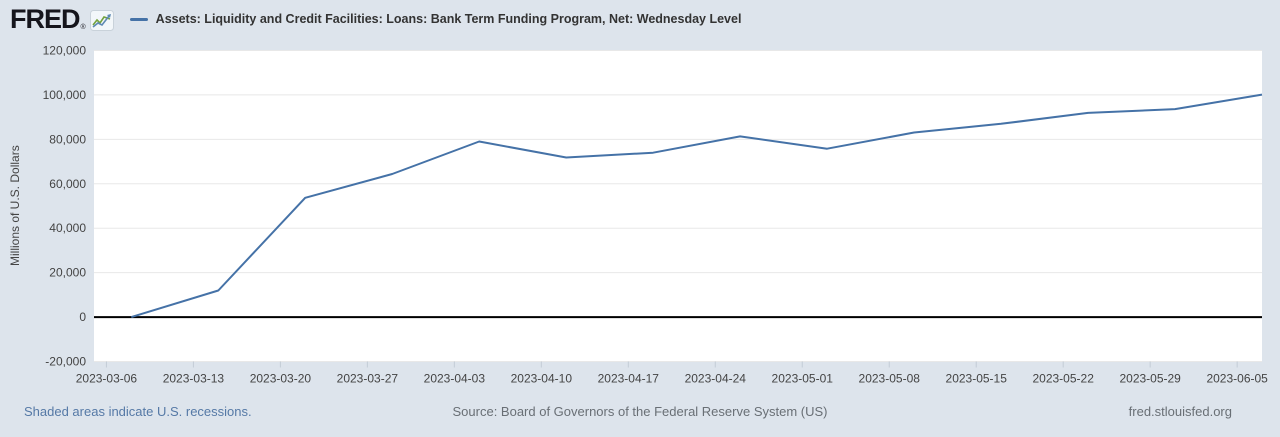  Describe the element at coordinates (15, 205) in the screenshot. I see `y-axis-title: Millions of U.S. Dollars` at that location.